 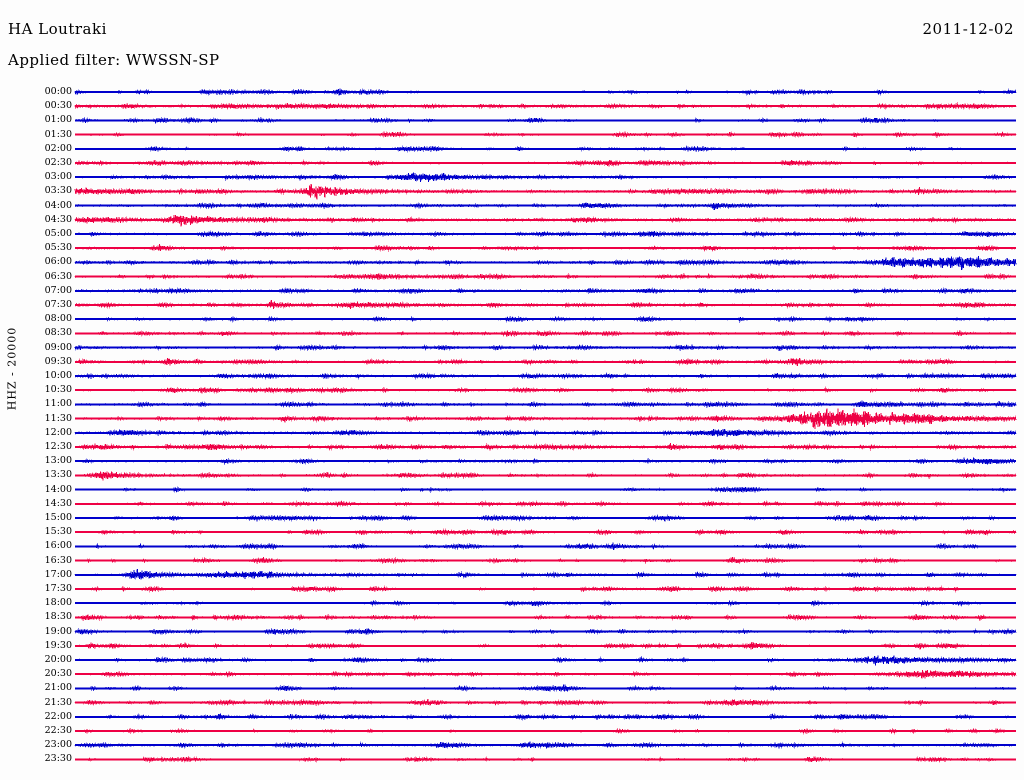 I want to click on time-tick-label: 15:00, so click(x=58, y=517).